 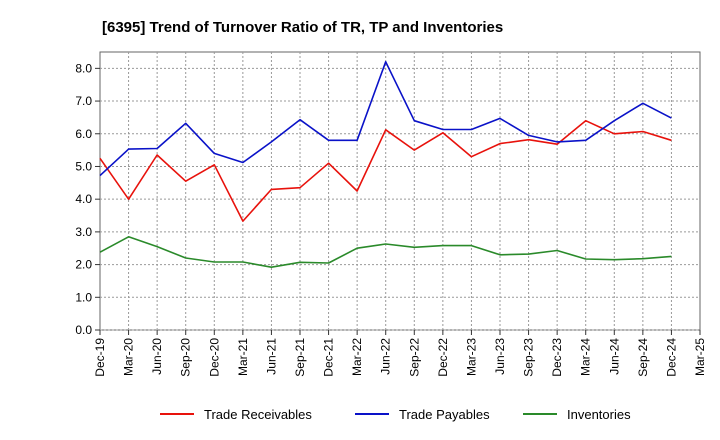 What do you see at coordinates (258, 414) in the screenshot?
I see `legend-label: Trade Receivables` at bounding box center [258, 414].